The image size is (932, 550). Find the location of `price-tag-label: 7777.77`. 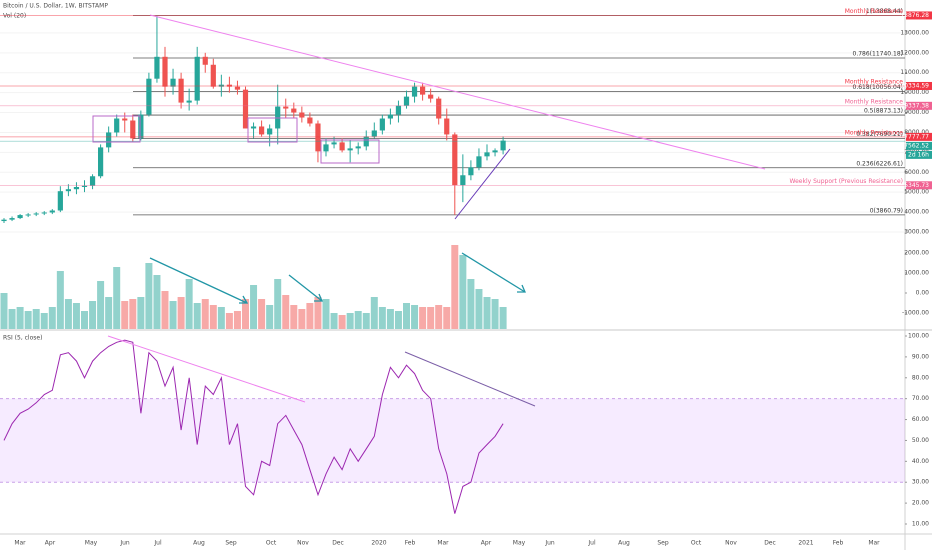

price-tag-label: 7777.77 is located at coordinates (916, 136).